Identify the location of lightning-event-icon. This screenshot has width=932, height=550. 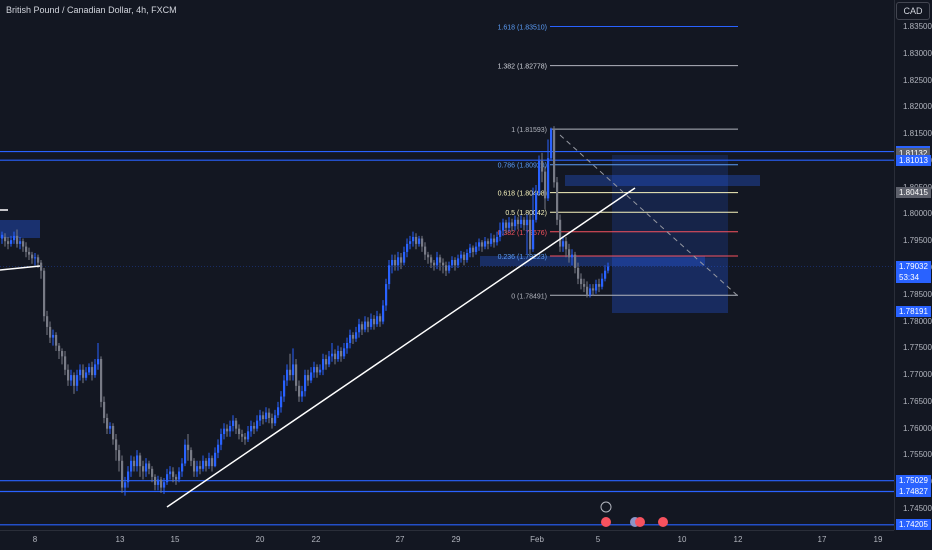
(606, 507).